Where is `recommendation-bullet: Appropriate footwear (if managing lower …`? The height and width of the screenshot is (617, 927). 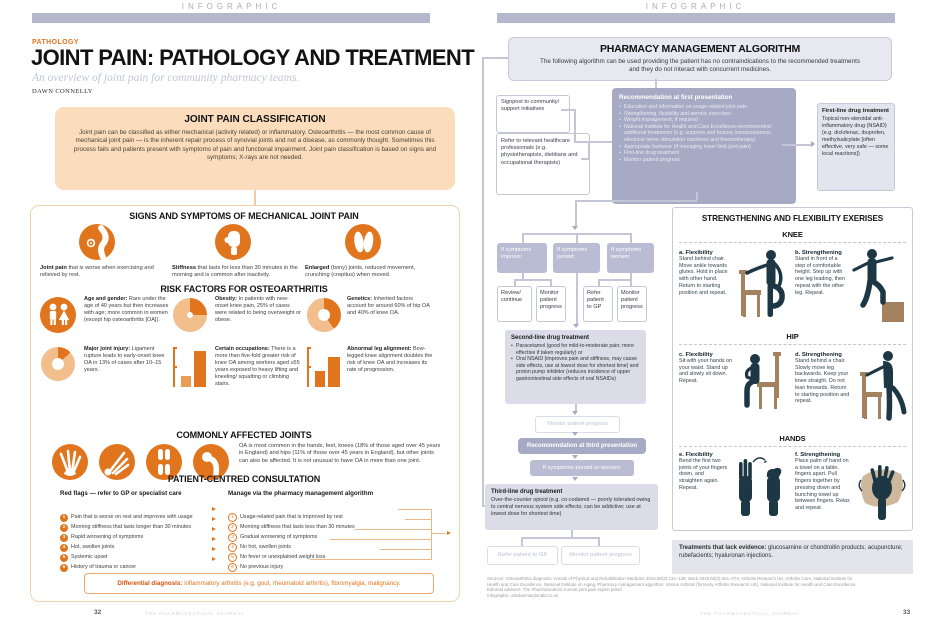
recommendation-bullet: Appropriate footwear (if managing lower … is located at coordinates (704, 147).